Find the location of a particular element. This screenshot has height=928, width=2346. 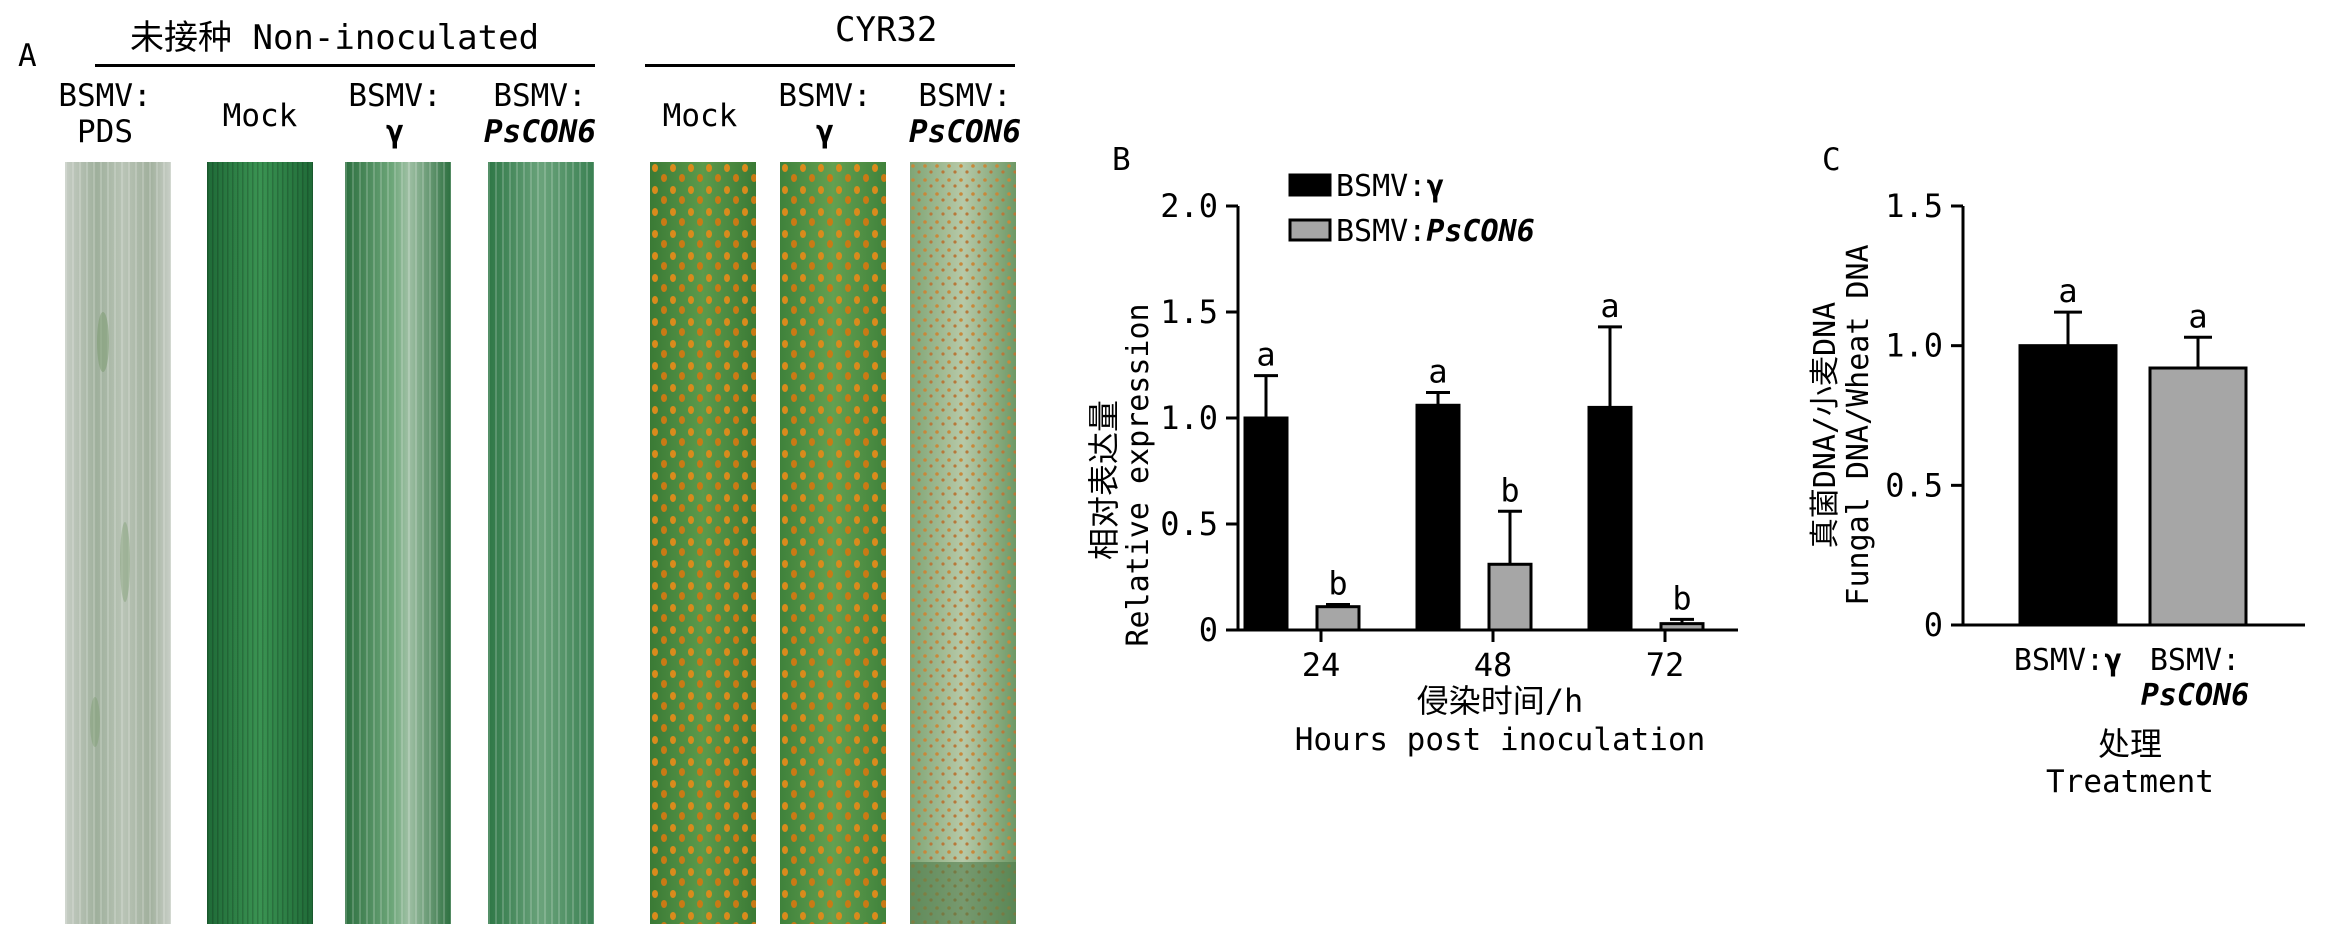

leaf-label: BSMV: PDS is located at coordinates (105, 114).